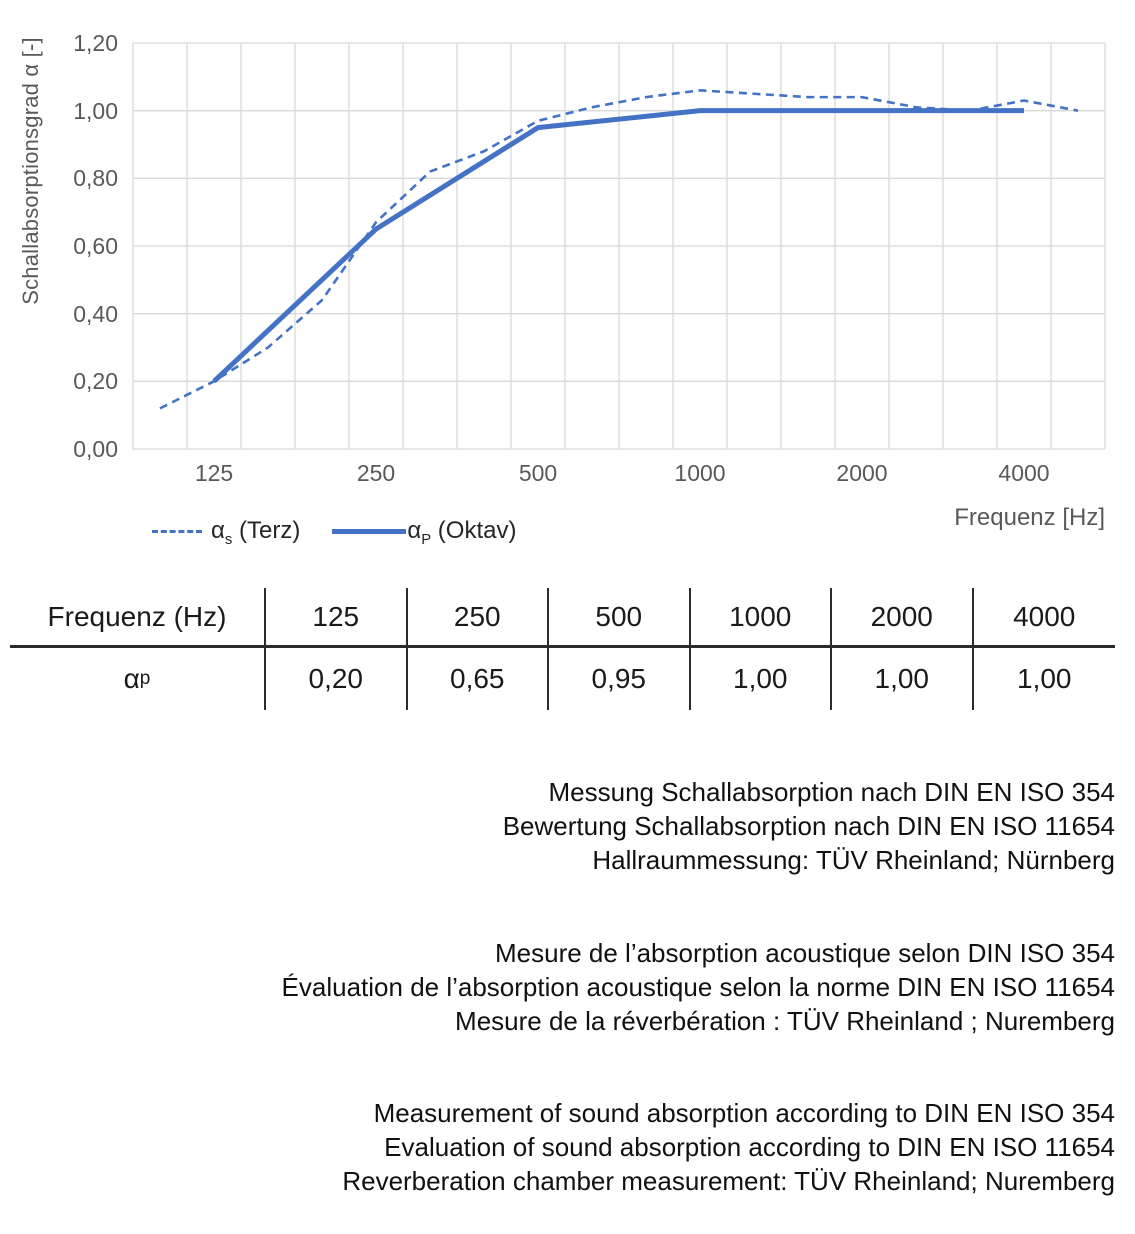  I want to click on table-header-value: 125, so click(337, 618).